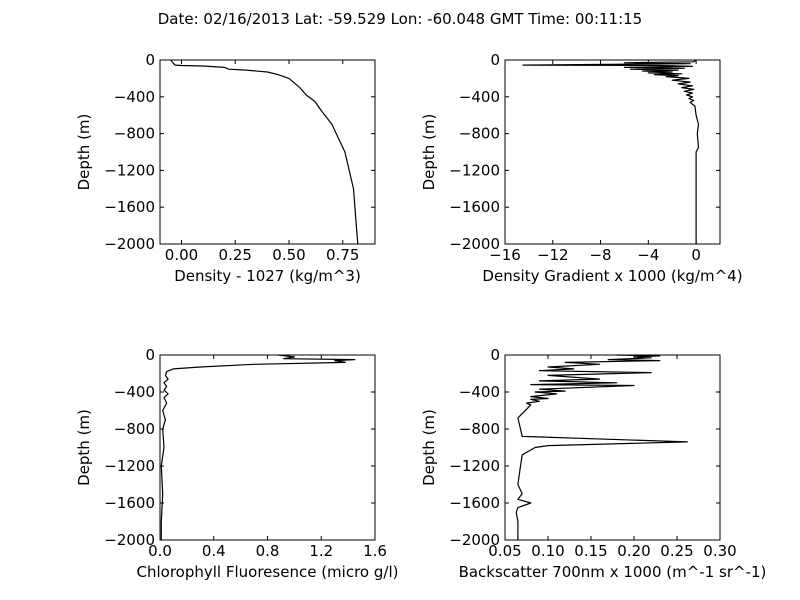 The width and height of the screenshot is (800, 600). Describe the element at coordinates (553, 255) in the screenshot. I see `x-tick-label: −12` at that location.